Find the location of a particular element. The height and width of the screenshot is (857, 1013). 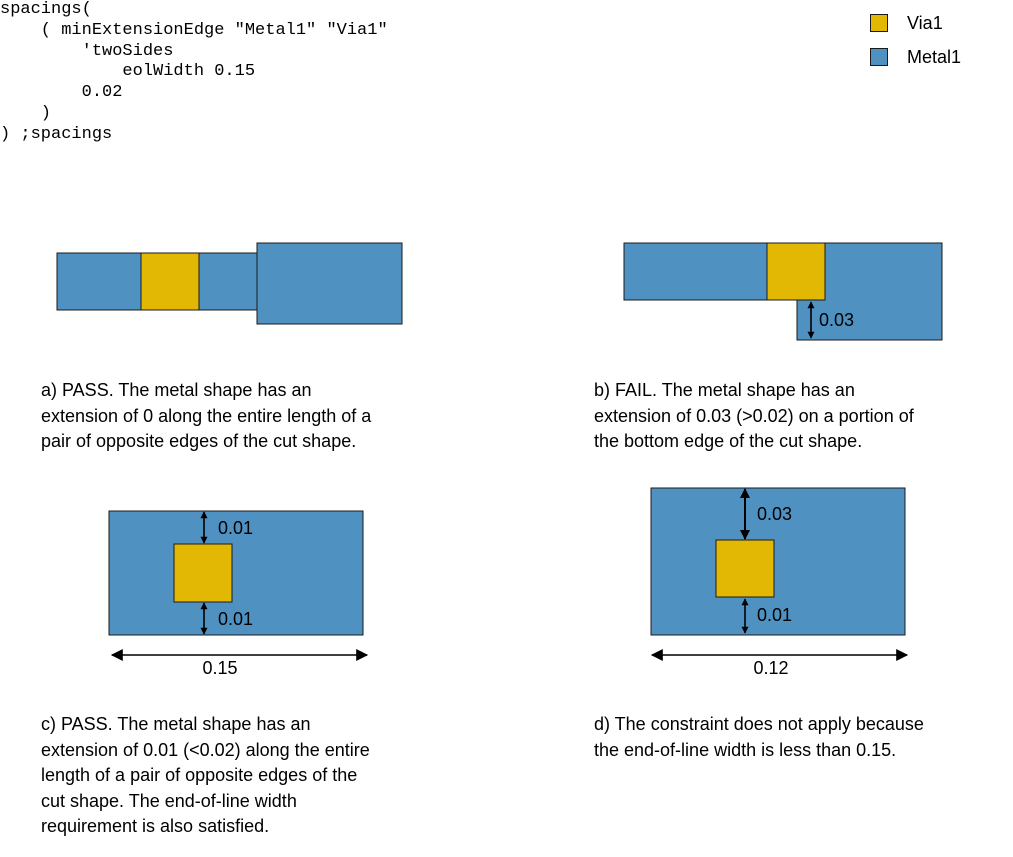

caption-line: requirement is also satisfied. is located at coordinates (155, 826).